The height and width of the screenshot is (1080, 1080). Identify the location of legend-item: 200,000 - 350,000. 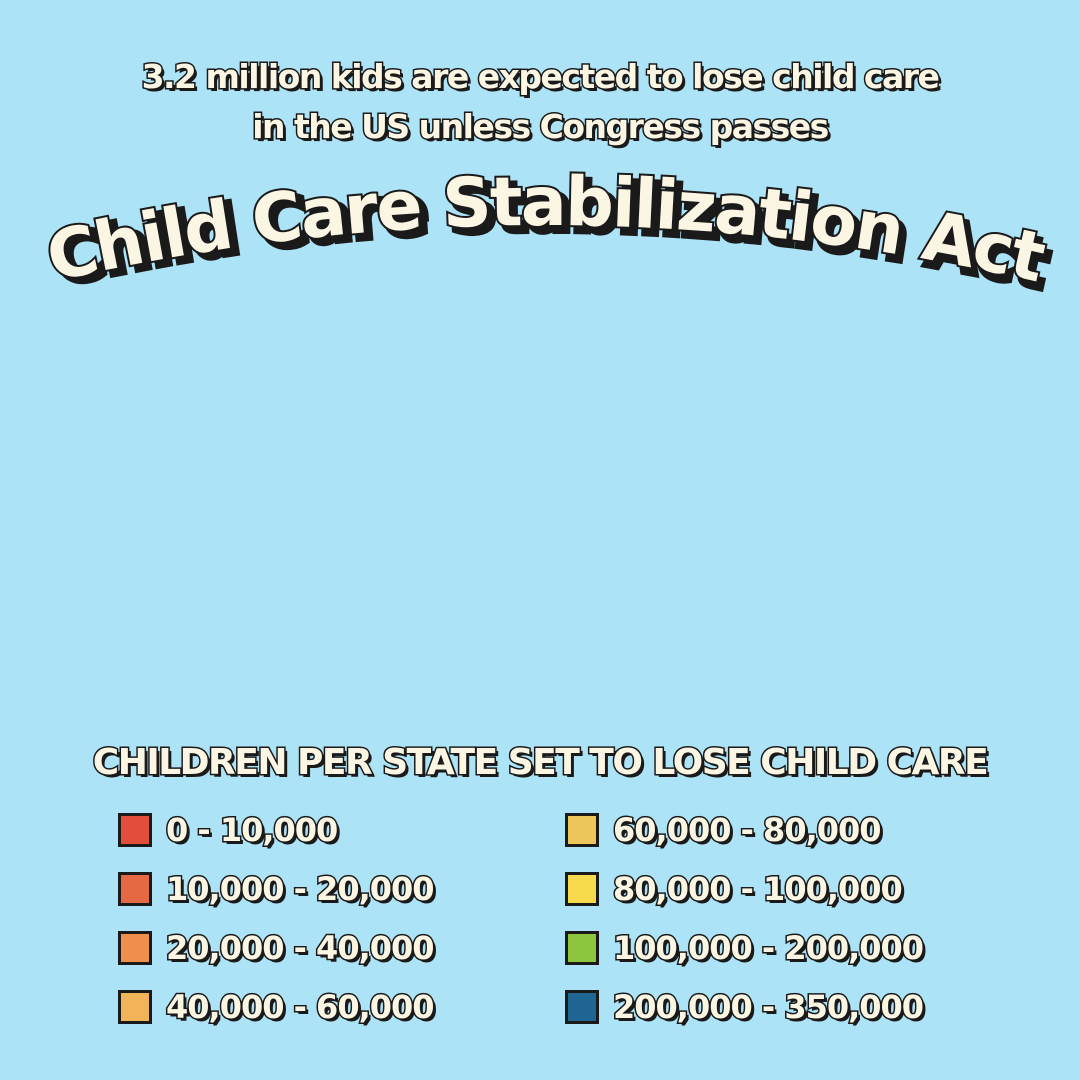
(745, 1006).